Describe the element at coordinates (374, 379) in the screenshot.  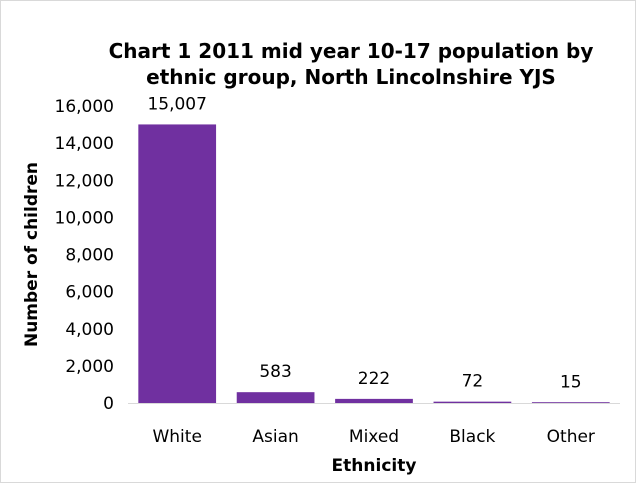
I see `data-label-mixed: 222` at that location.